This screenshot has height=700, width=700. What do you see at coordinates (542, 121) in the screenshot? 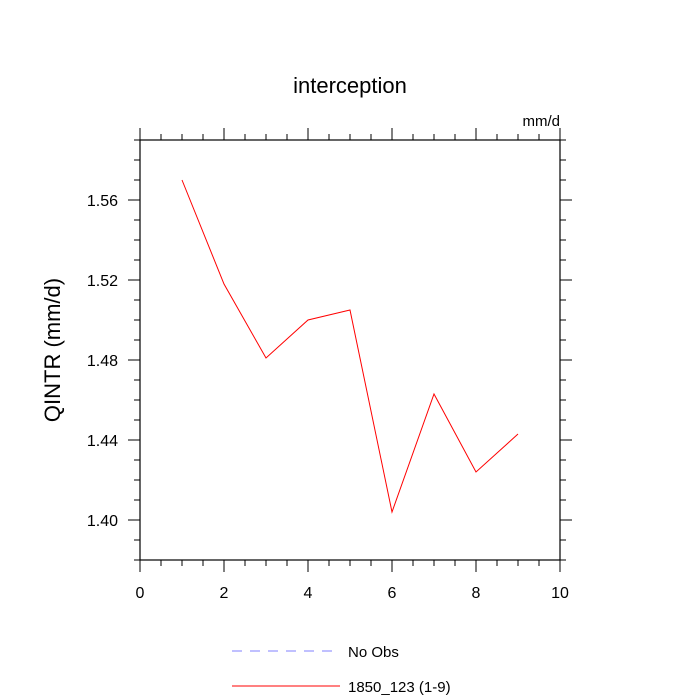
I see `units-label: mm/d` at bounding box center [542, 121].